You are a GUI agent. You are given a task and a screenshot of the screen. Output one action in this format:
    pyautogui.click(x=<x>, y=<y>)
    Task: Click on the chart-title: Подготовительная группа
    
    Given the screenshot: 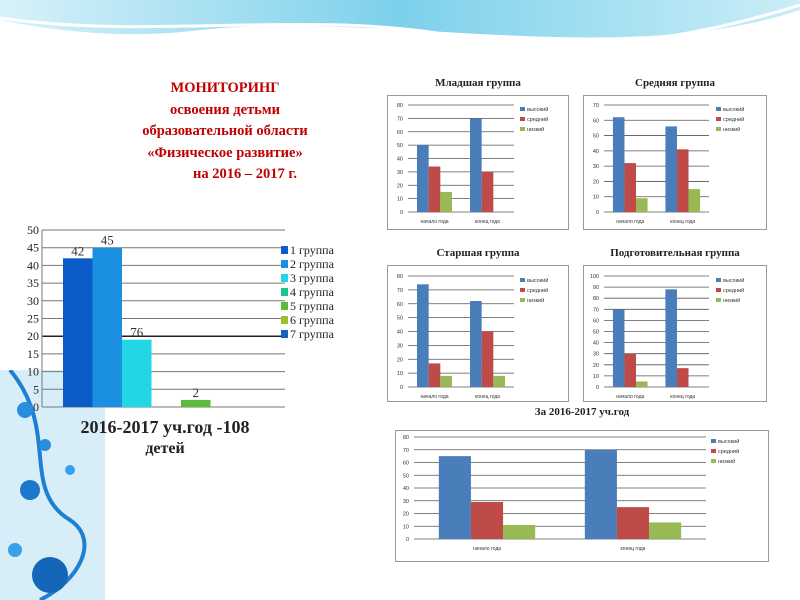 What is the action you would take?
    pyautogui.click(x=675, y=253)
    